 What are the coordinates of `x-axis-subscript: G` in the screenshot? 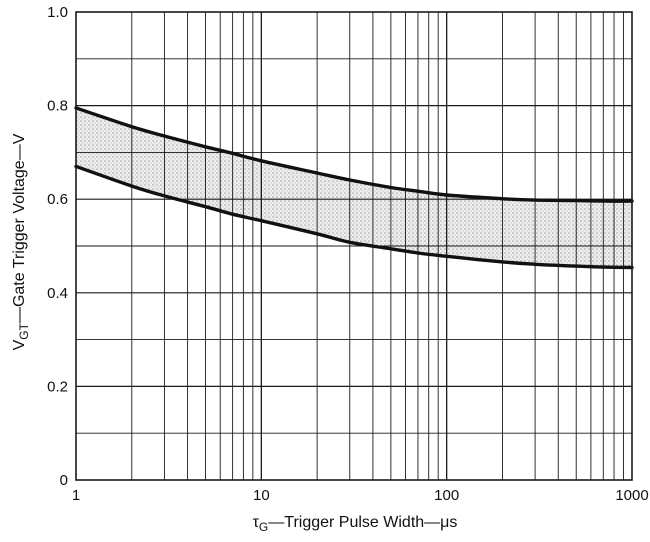 It's located at (263, 527).